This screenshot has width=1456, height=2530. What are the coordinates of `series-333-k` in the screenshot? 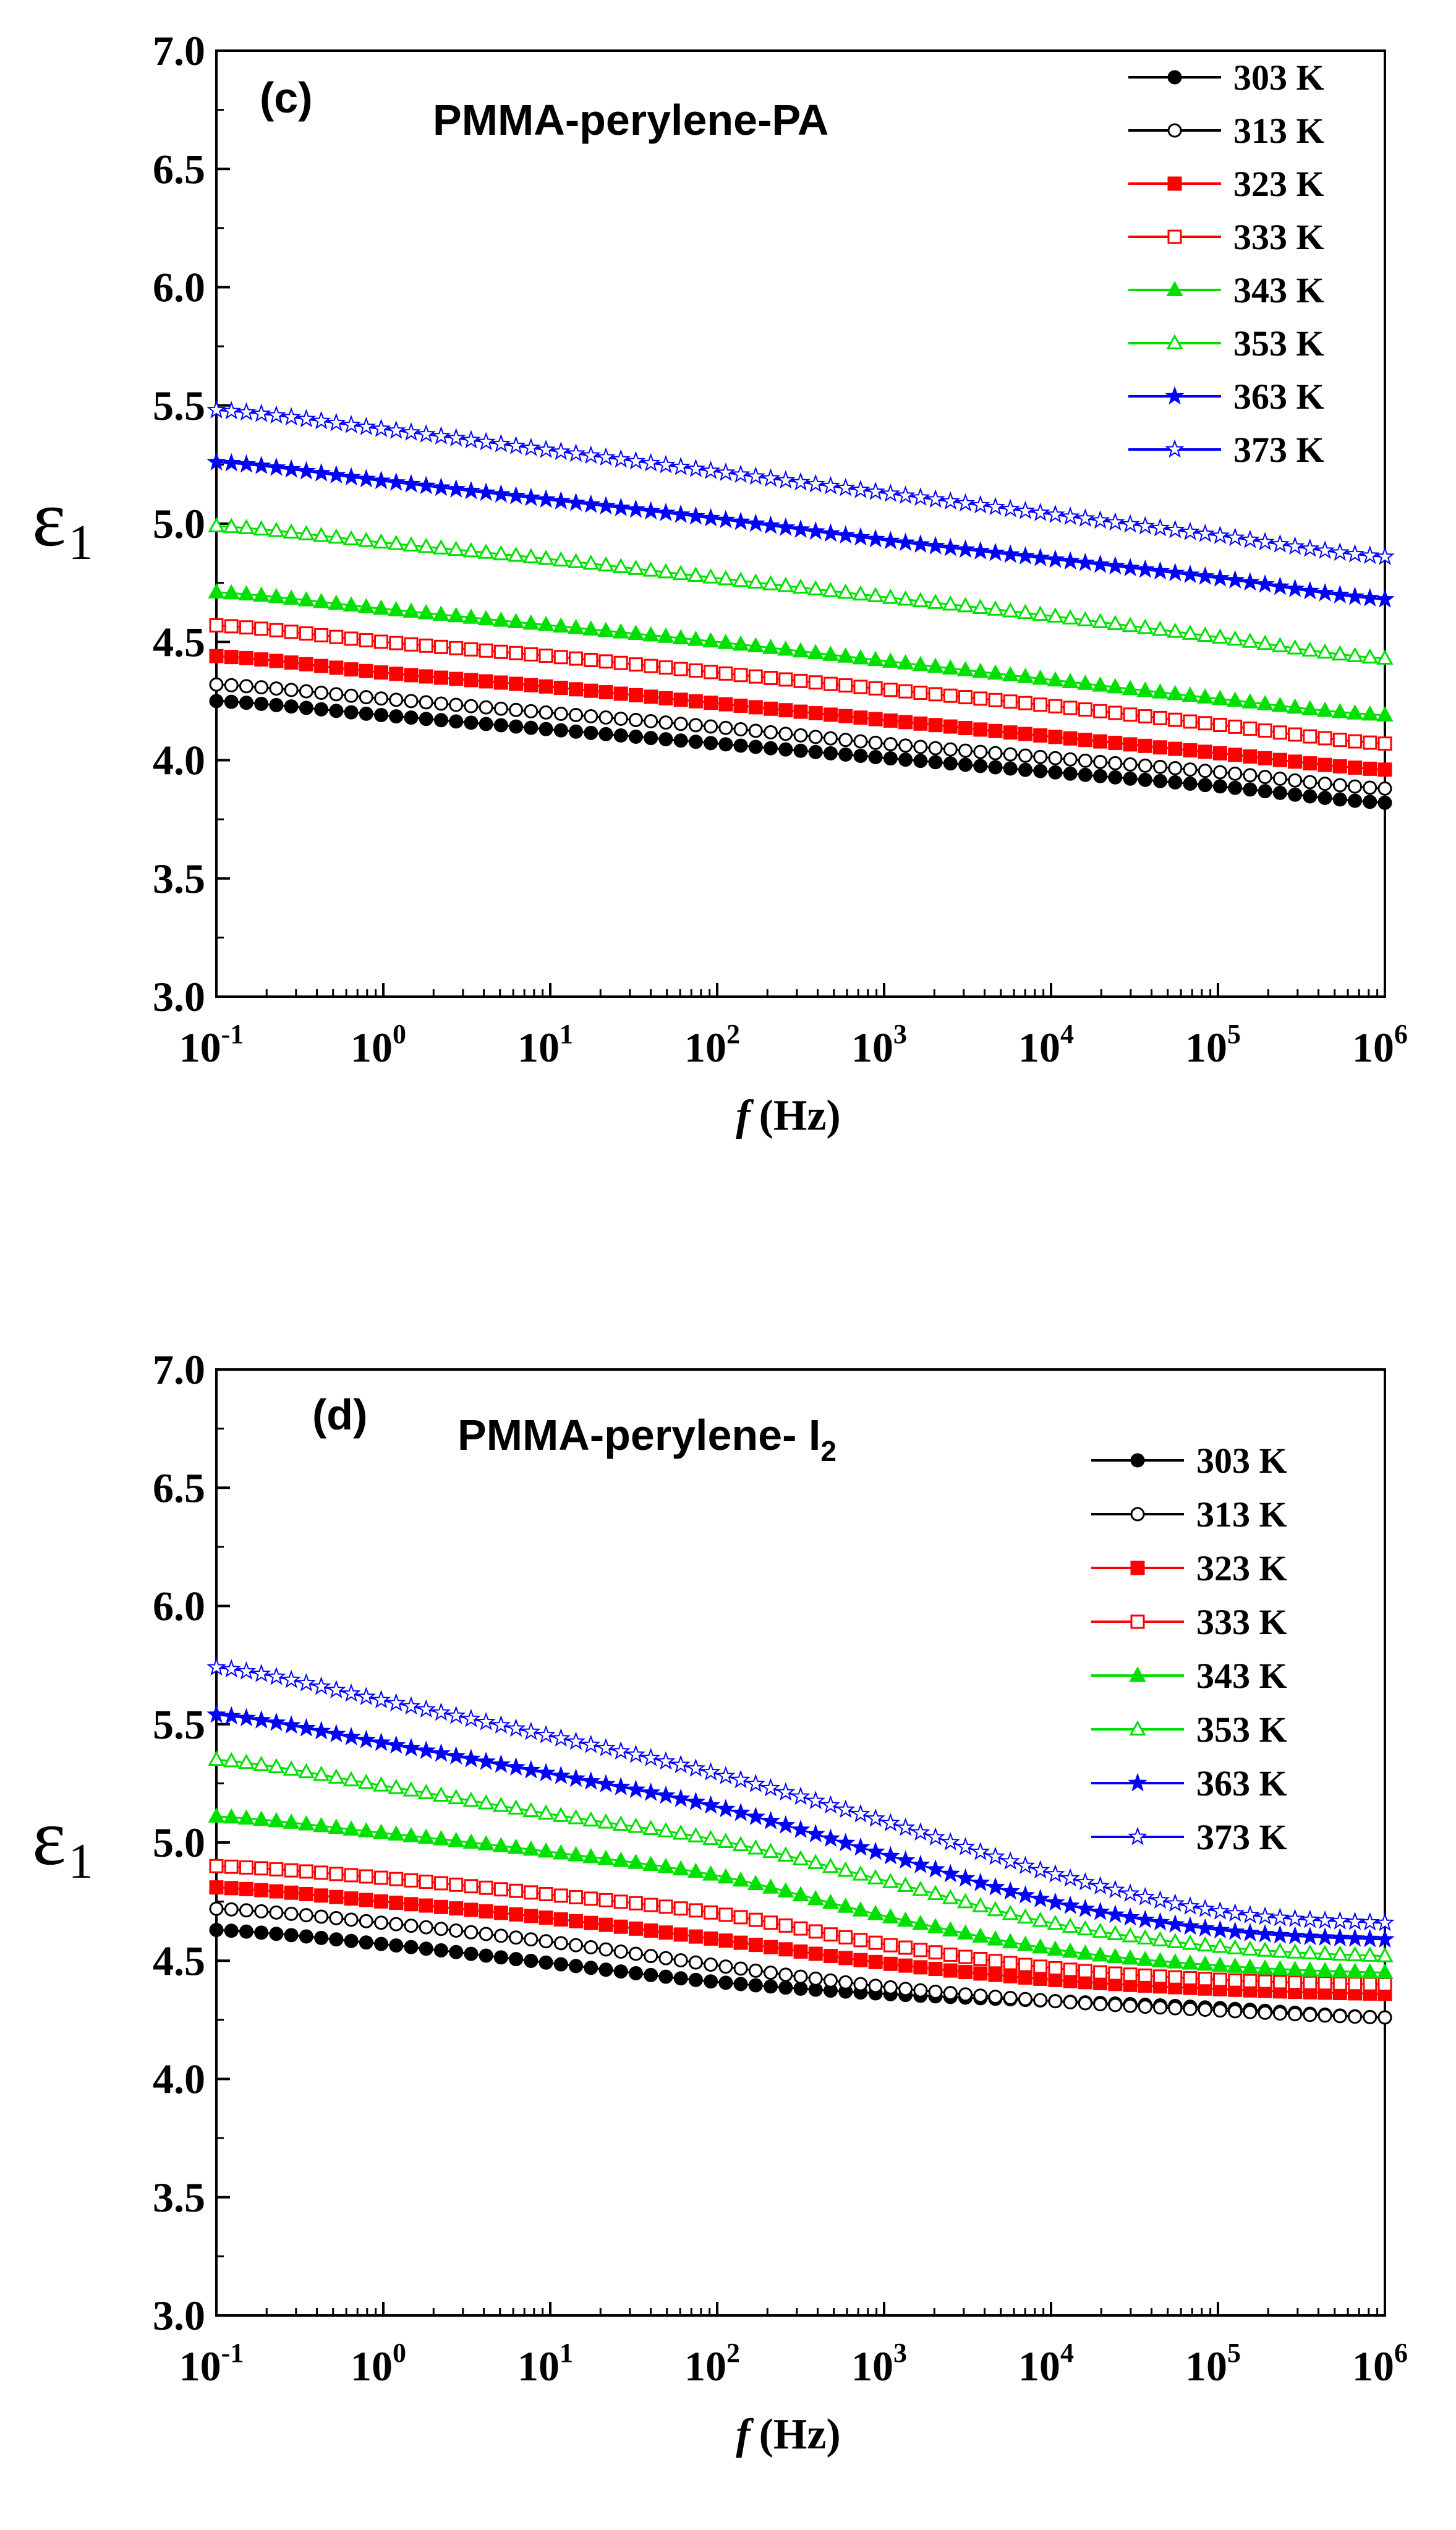 It's located at (800, 1925).